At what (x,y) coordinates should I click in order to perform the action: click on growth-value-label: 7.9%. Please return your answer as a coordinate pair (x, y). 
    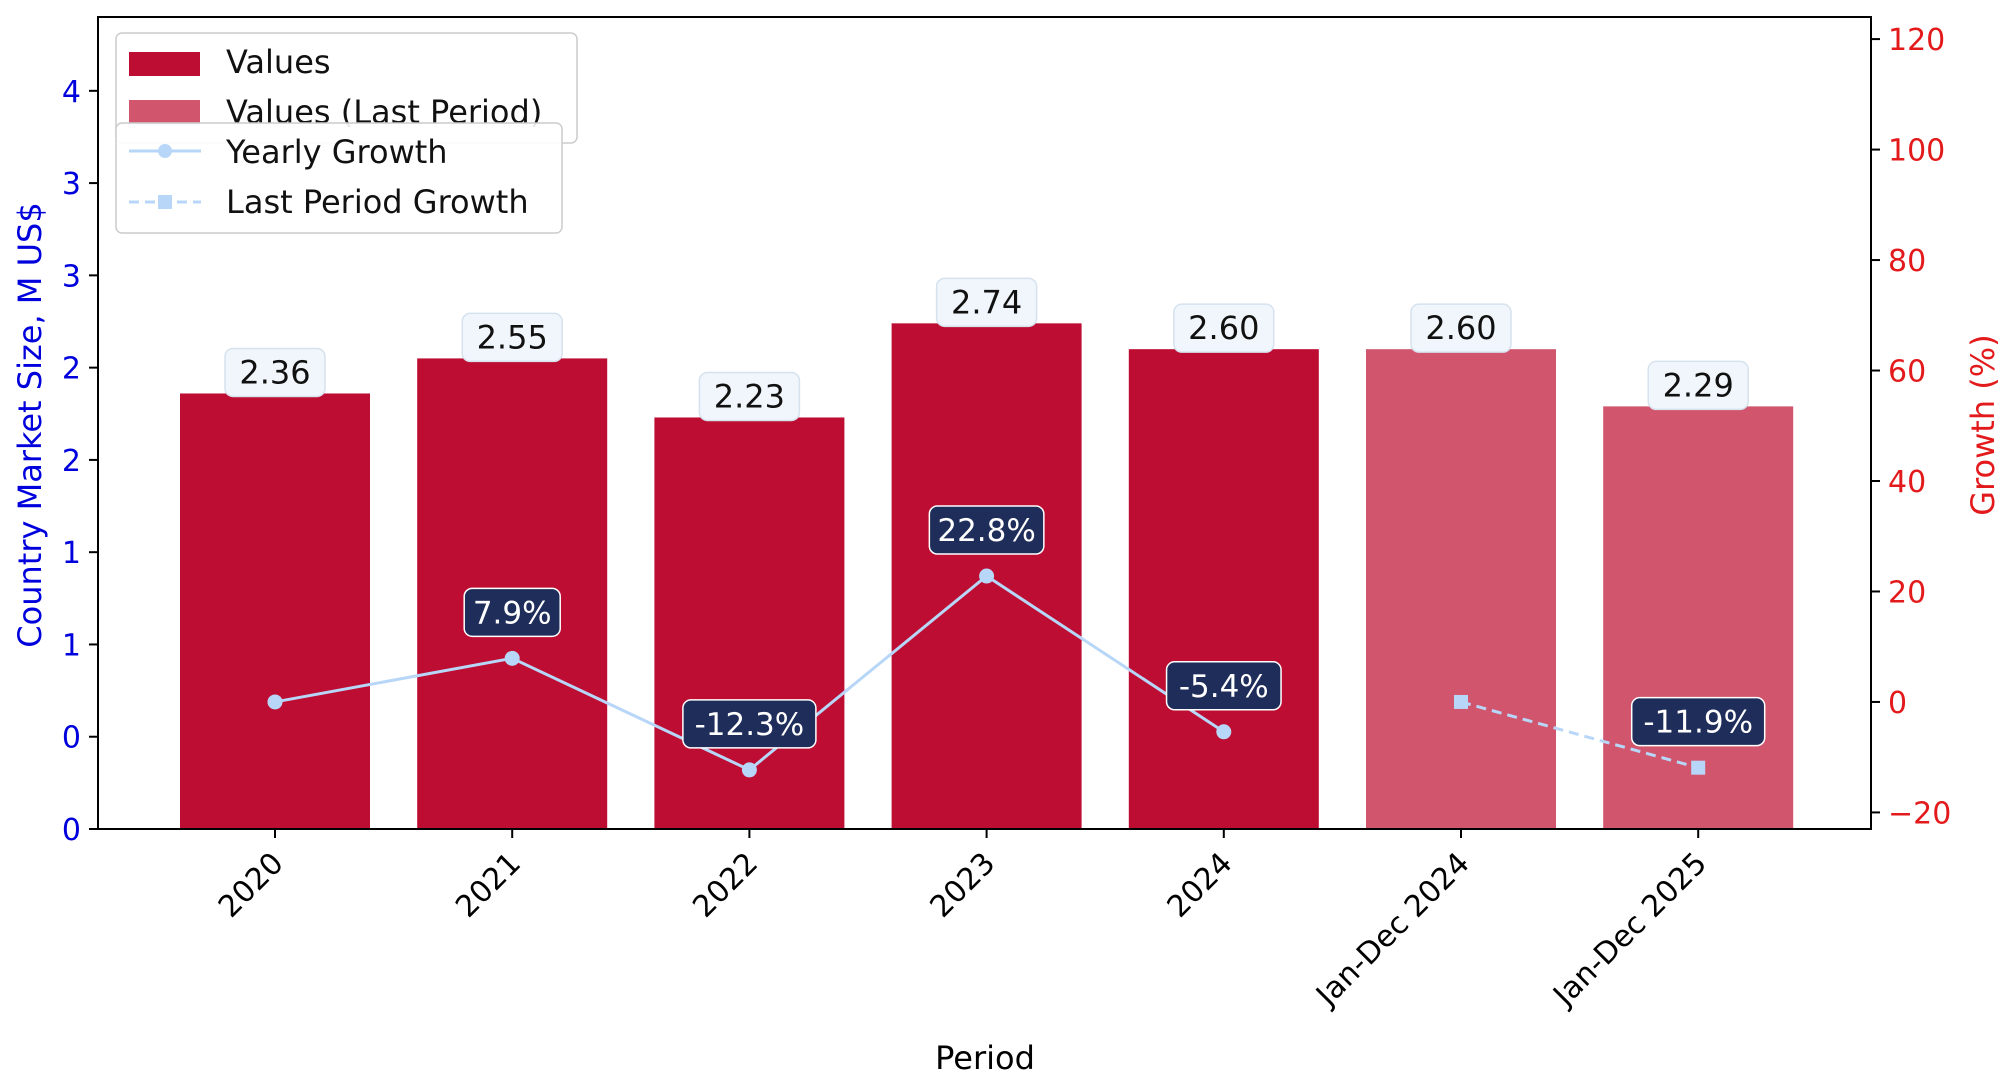
    Looking at the image, I should click on (512, 612).